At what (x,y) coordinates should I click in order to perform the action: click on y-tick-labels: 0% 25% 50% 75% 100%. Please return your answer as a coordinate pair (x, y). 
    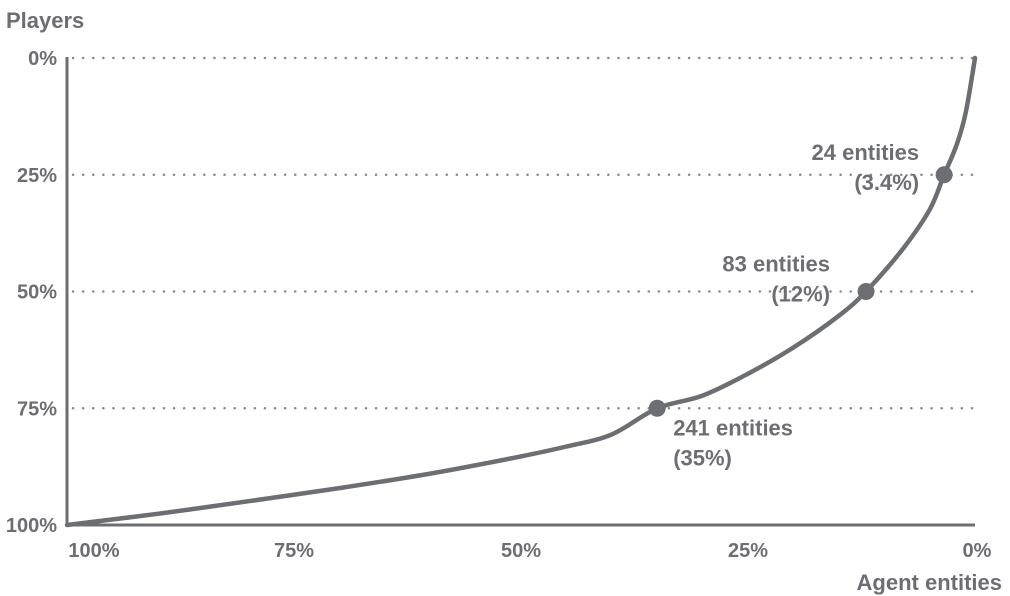
    Looking at the image, I should click on (31, 292).